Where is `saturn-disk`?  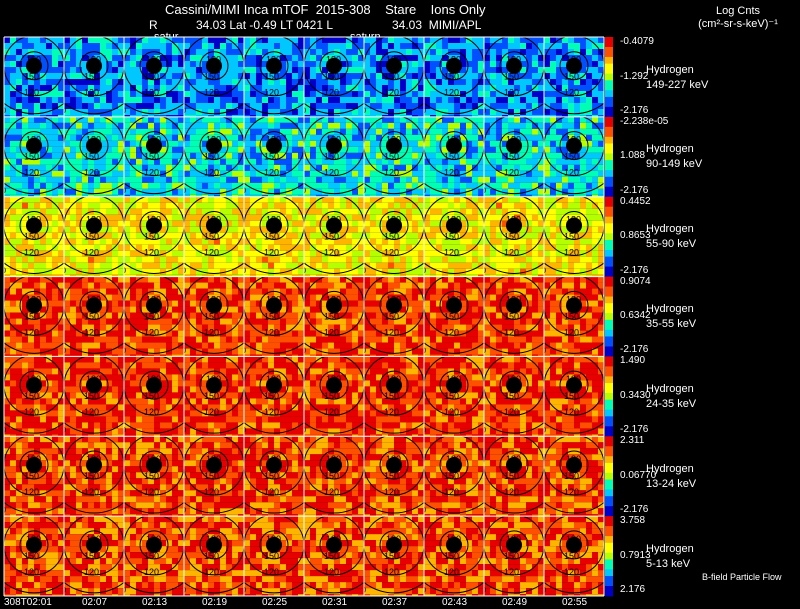 saturn-disk is located at coordinates (214, 225).